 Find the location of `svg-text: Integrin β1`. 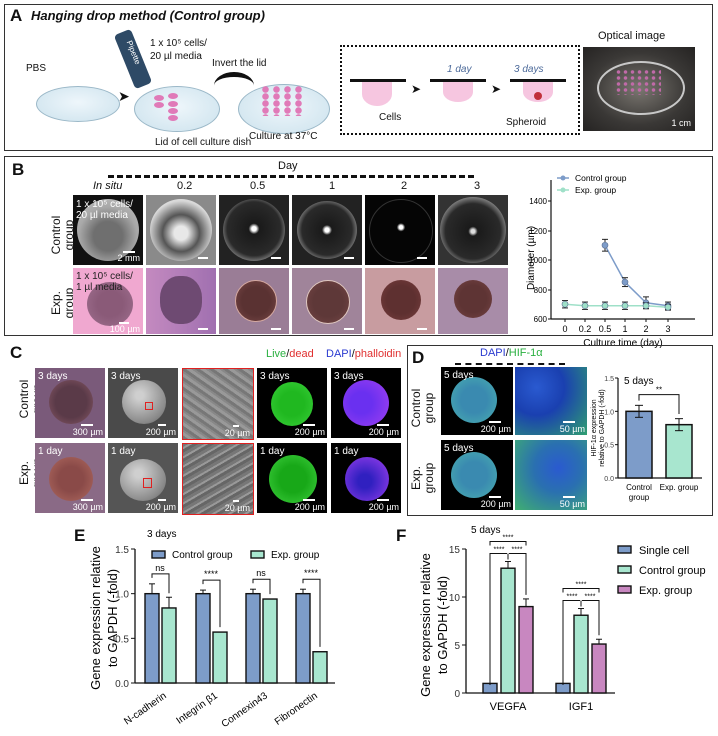

svg-text: Integrin β1 is located at coordinates (198, 708).